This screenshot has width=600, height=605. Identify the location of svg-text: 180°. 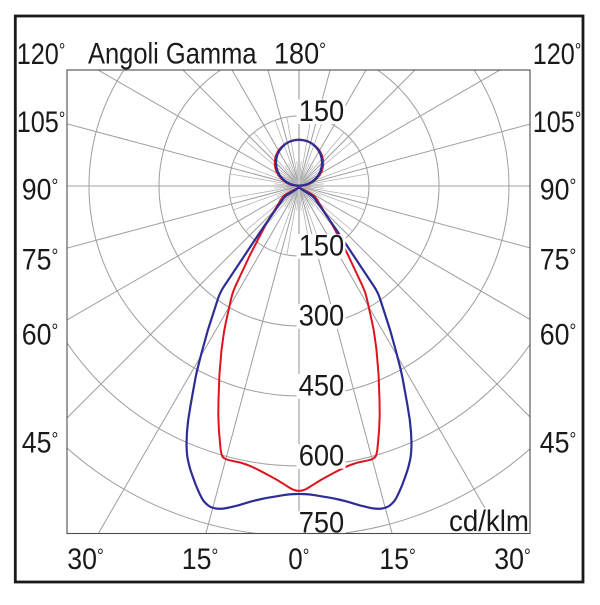
(300, 53).